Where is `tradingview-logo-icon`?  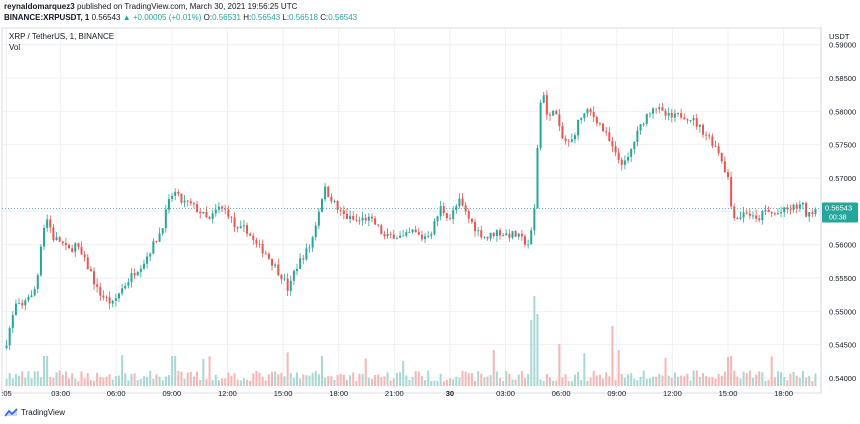
tradingview-logo-icon is located at coordinates (11, 412).